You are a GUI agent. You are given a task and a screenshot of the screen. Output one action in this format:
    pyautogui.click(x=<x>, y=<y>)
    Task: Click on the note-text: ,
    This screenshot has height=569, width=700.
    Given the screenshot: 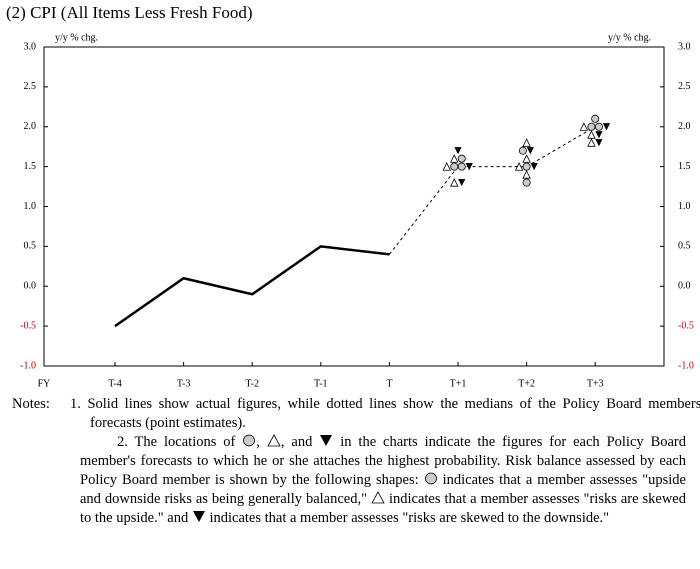 What is the action you would take?
    pyautogui.click(x=261, y=442)
    